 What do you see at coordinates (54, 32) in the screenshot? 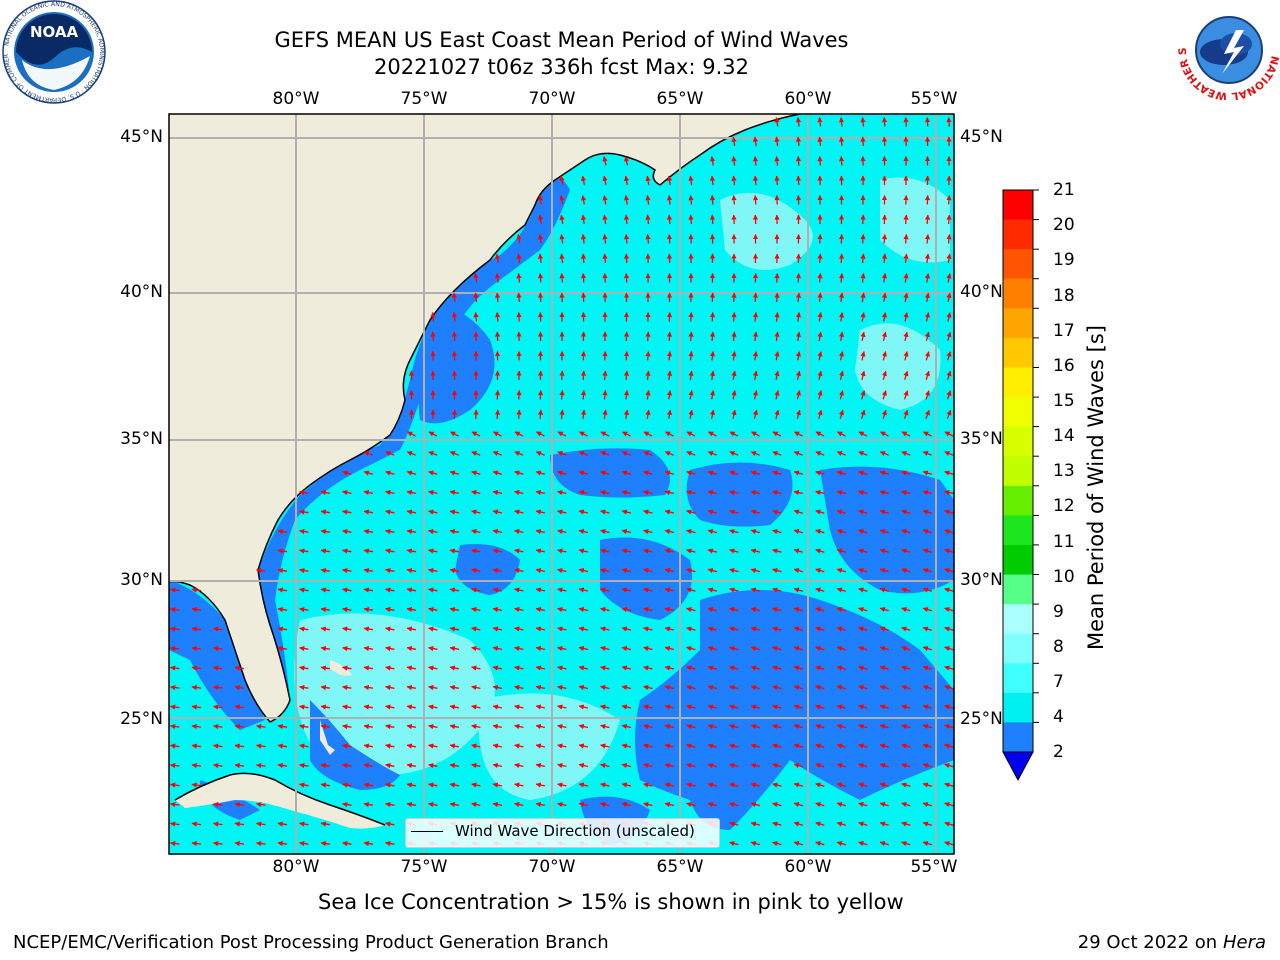
I see `noaa-logo-text: NOAA` at bounding box center [54, 32].